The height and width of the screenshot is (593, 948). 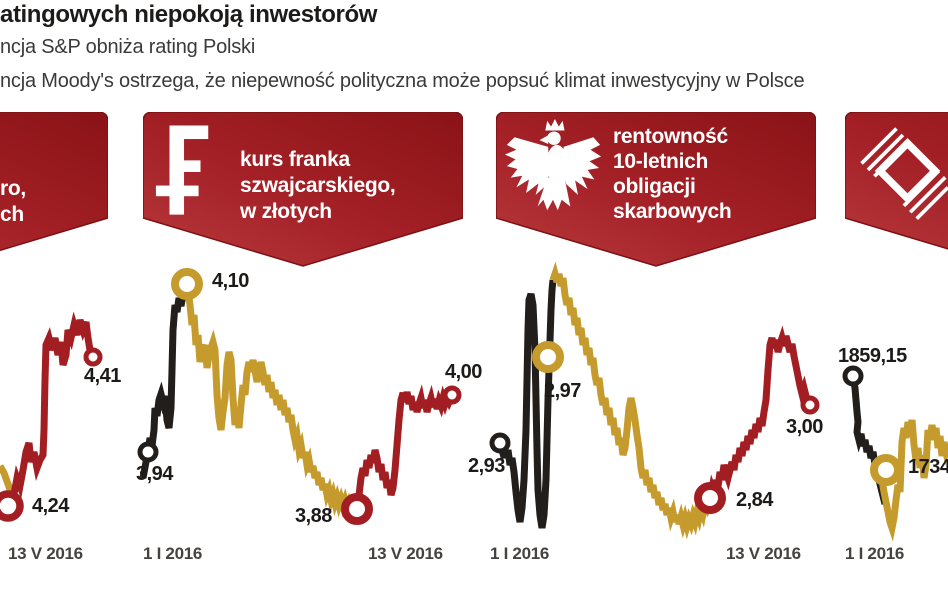 What do you see at coordinates (872, 356) in the screenshot?
I see `index-chart-value-label: 1859,15` at bounding box center [872, 356].